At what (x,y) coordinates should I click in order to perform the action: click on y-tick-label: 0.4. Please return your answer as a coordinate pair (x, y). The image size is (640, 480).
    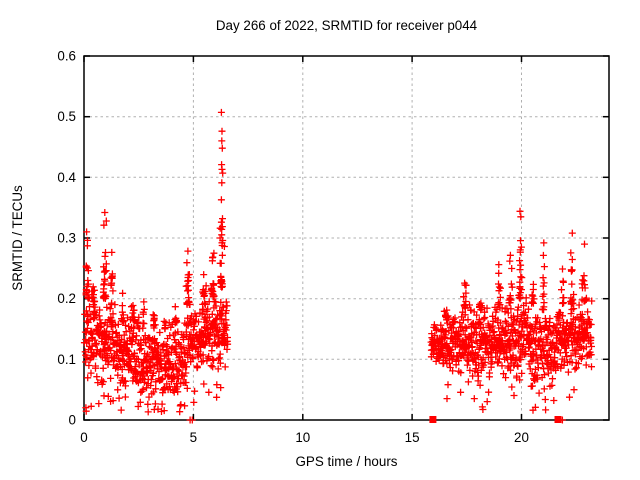
    Looking at the image, I should click on (66, 177).